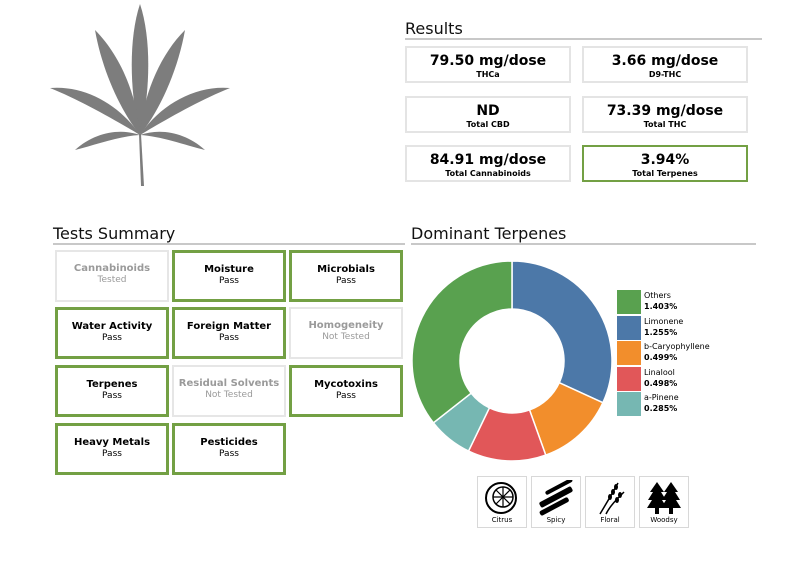  Describe the element at coordinates (665, 173) in the screenshot. I see `result-label: Total Terpenes` at that location.